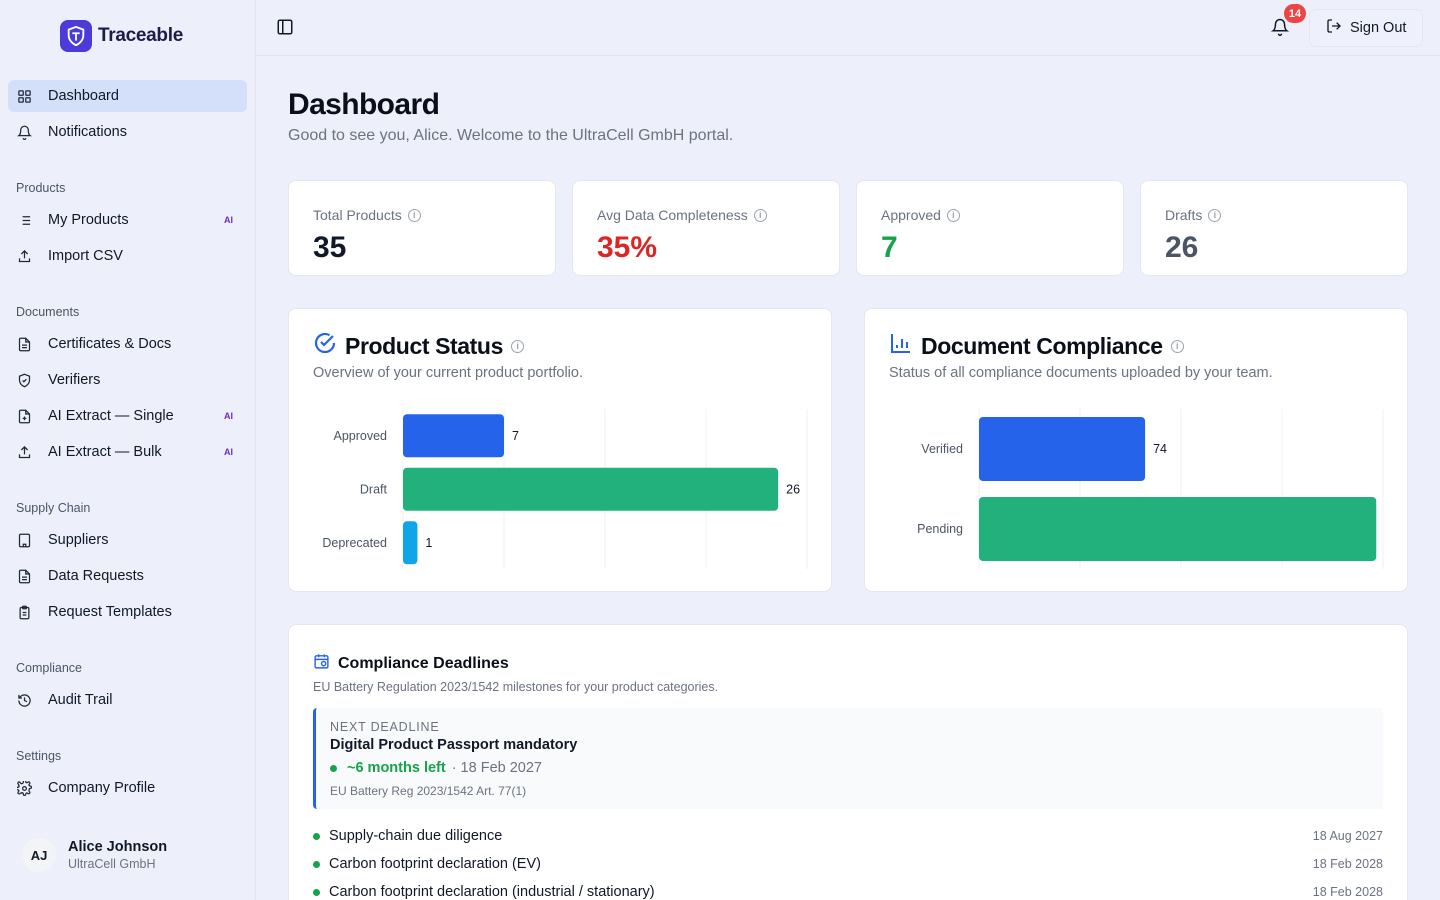  Describe the element at coordinates (111, 416) in the screenshot. I see `sidebar-item-label: AI Extract — Single` at that location.